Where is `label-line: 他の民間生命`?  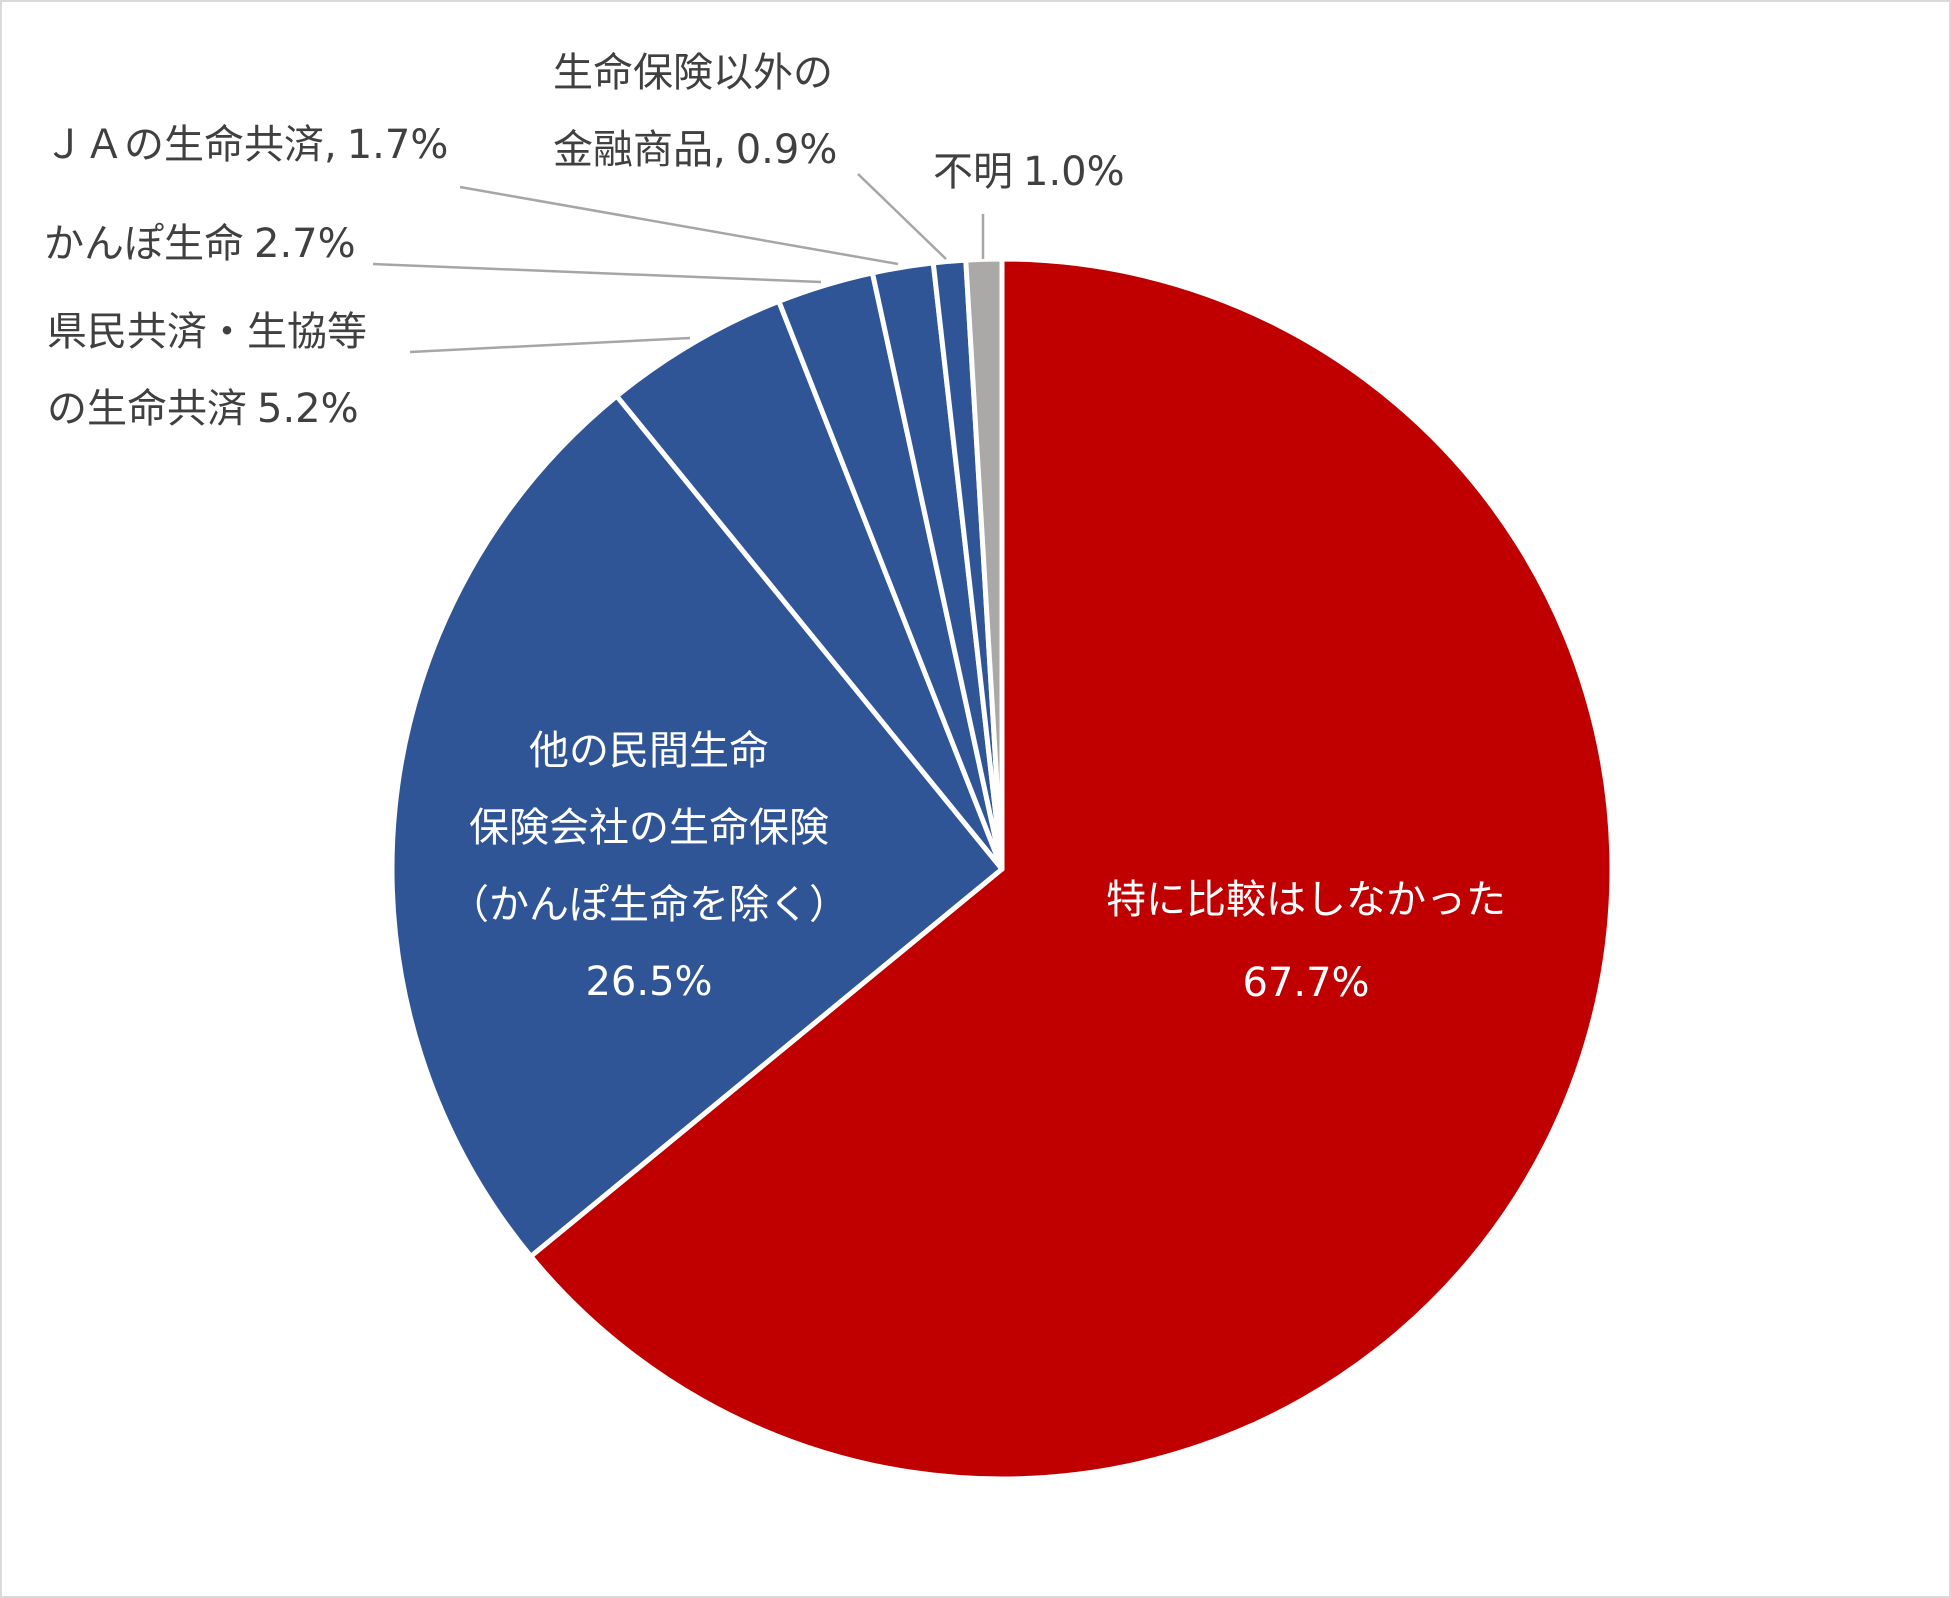 label-line: 他の民間生命 is located at coordinates (649, 751).